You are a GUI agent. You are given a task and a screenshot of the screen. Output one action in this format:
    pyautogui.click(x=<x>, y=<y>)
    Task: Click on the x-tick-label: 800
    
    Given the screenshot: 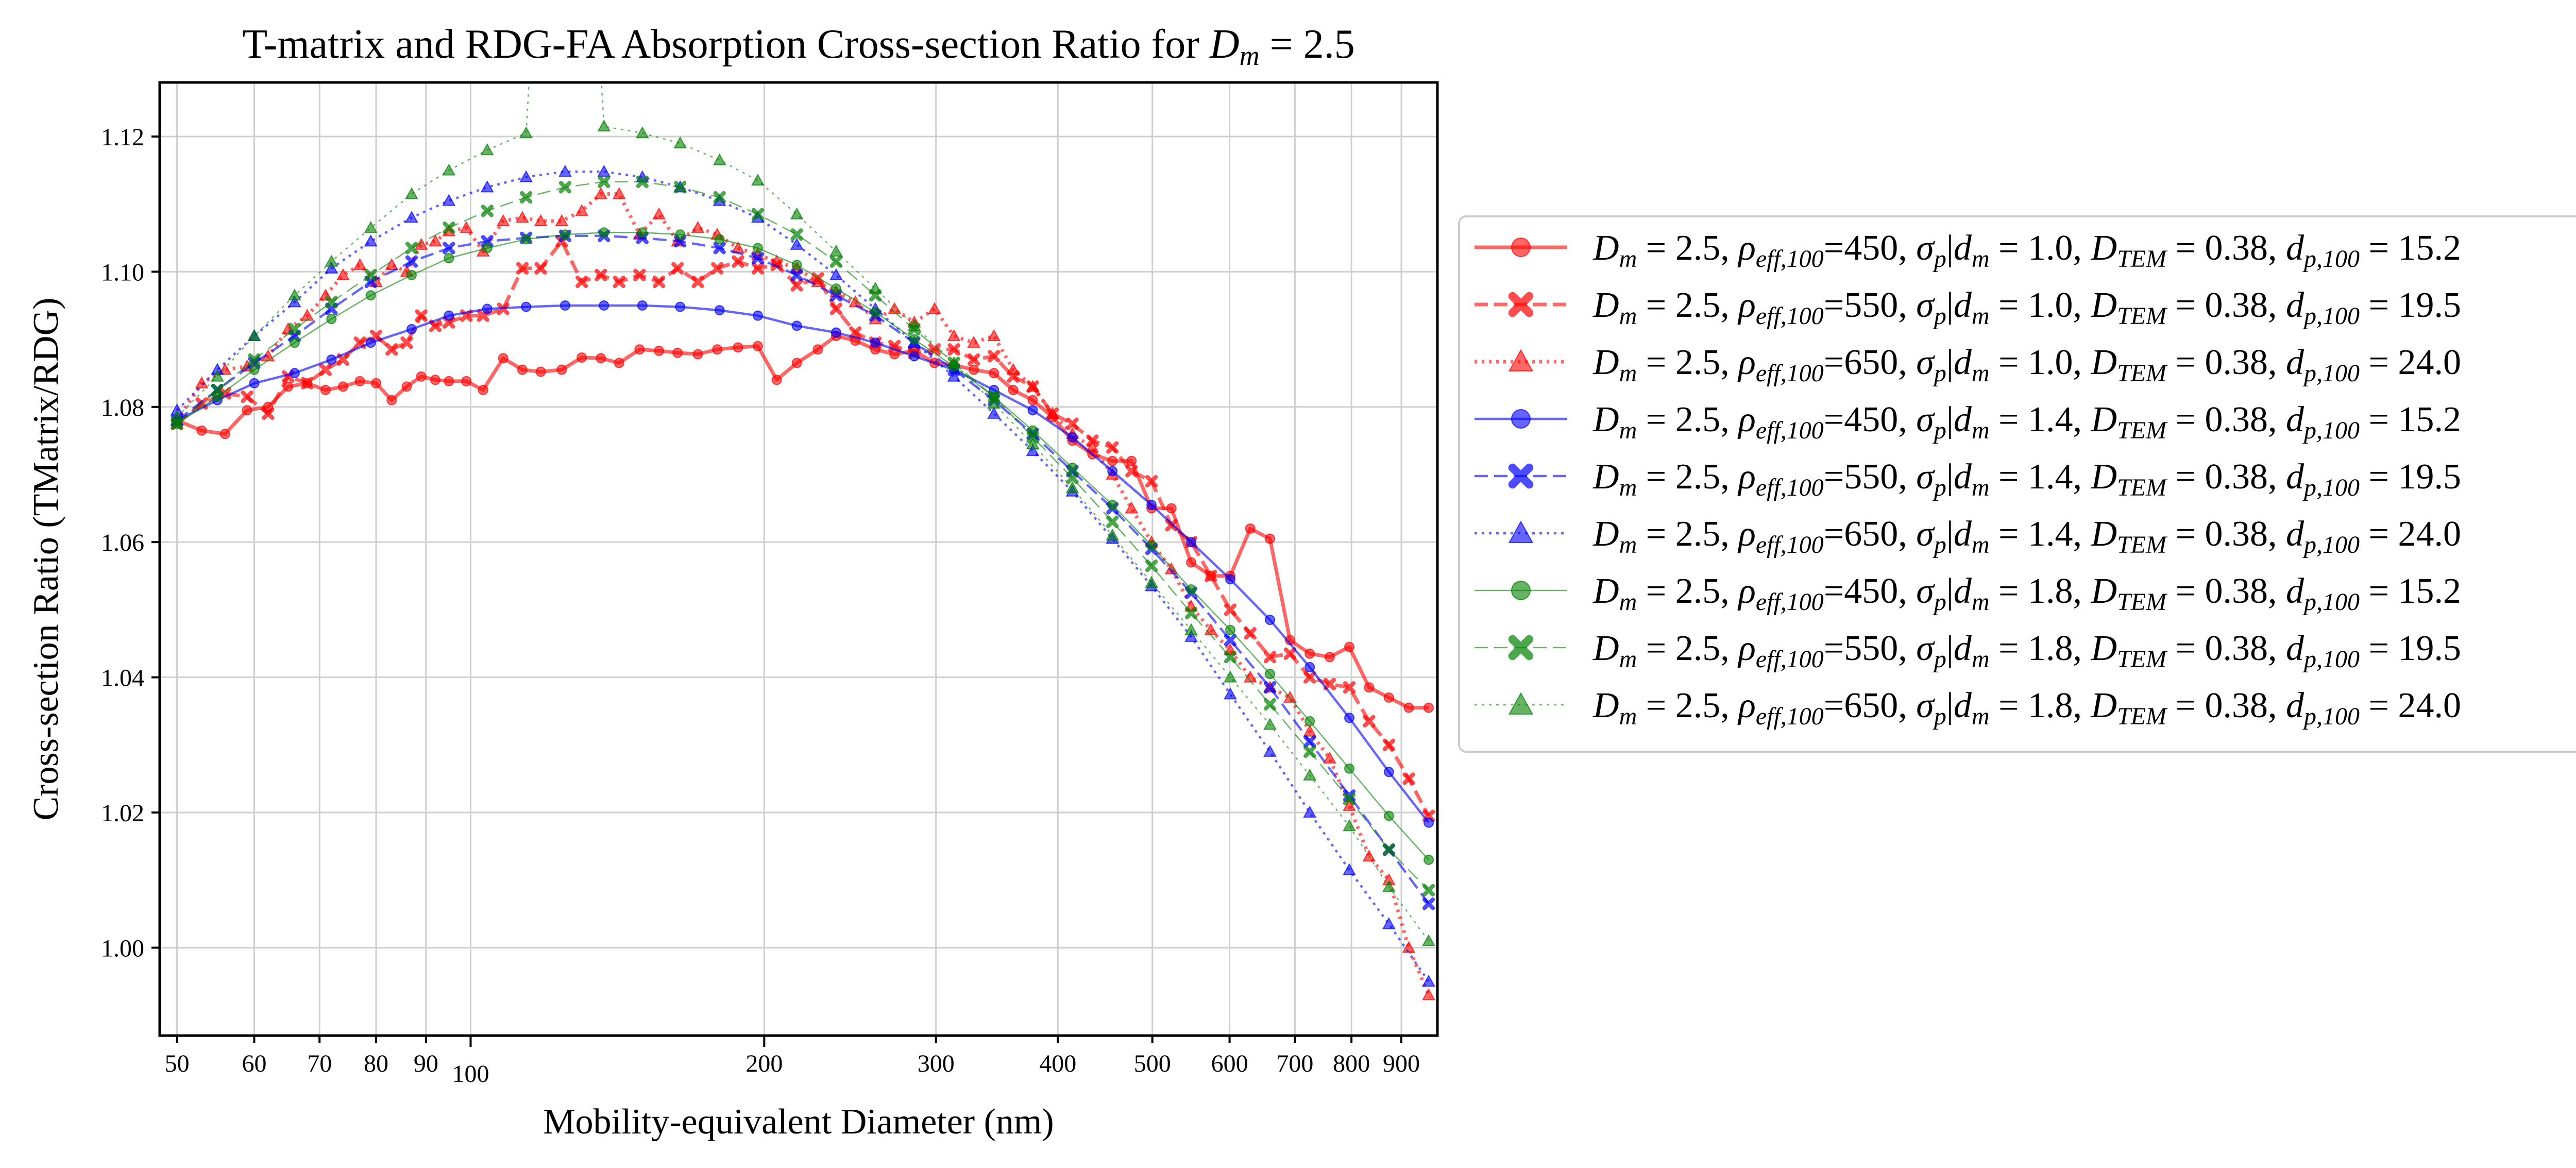 What is the action you would take?
    pyautogui.click(x=1351, y=1063)
    